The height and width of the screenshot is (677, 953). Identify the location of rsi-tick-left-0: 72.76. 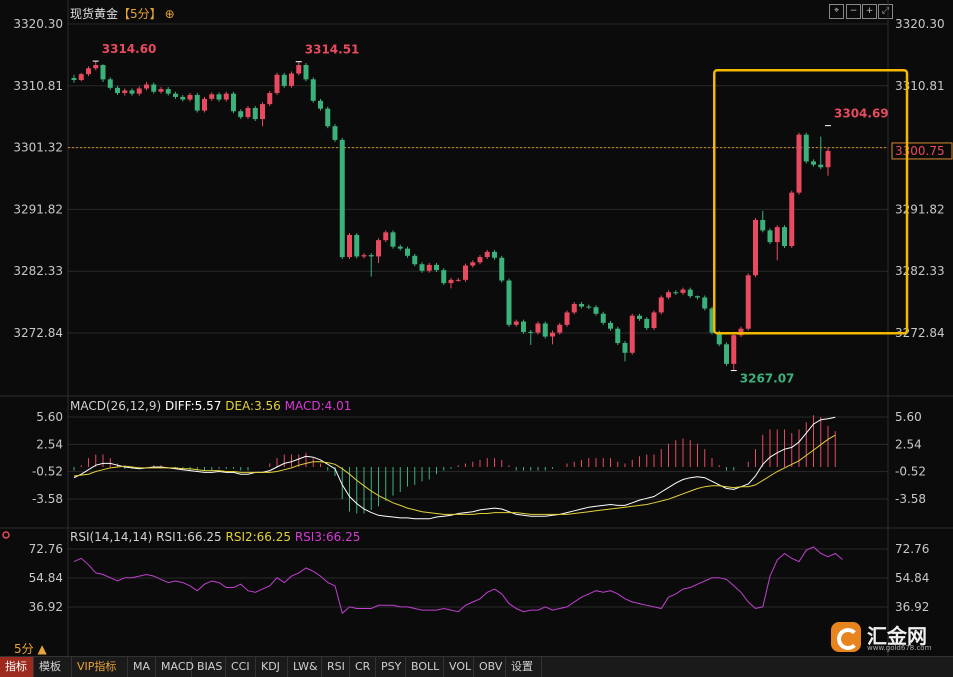
(46, 549).